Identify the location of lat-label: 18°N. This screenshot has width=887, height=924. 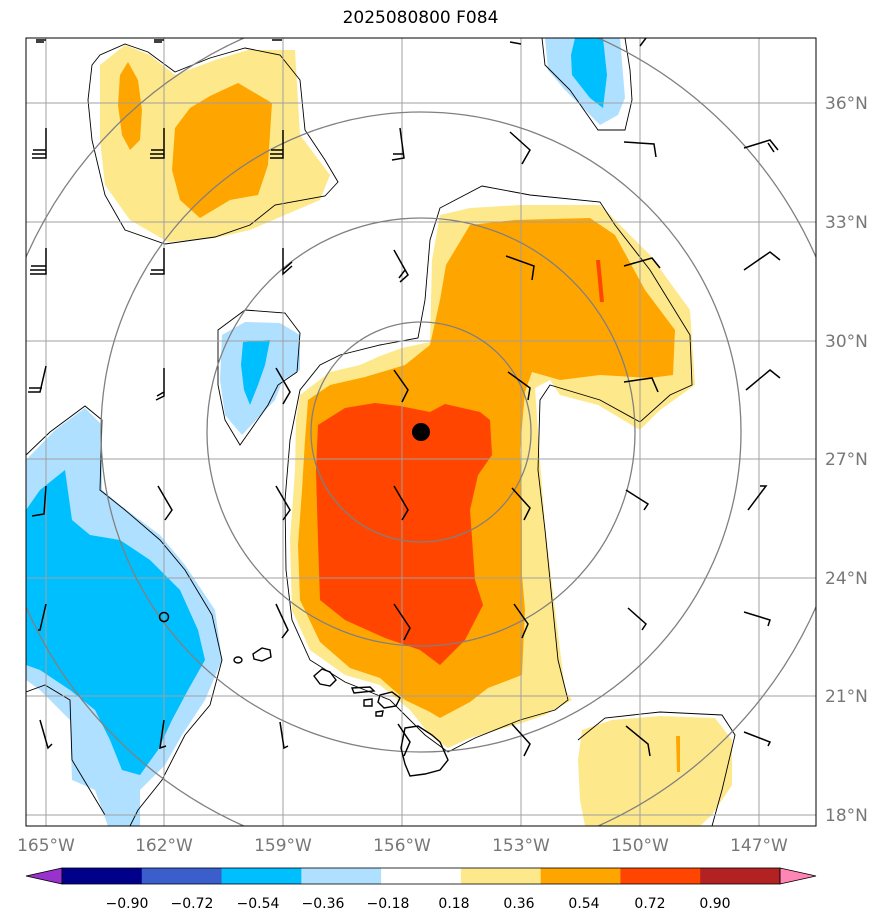
(846, 816).